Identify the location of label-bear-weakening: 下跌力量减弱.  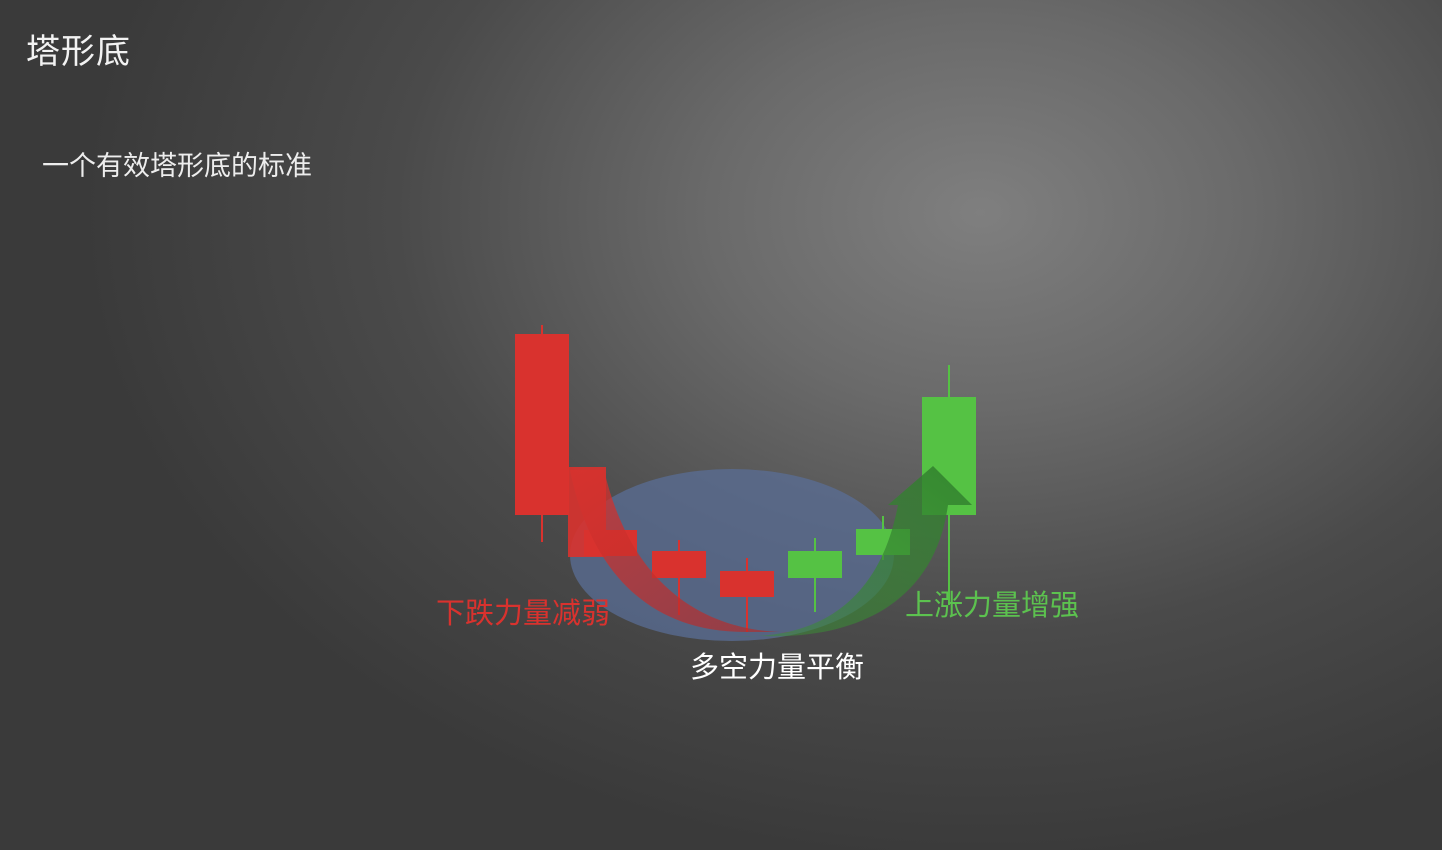
(523, 613).